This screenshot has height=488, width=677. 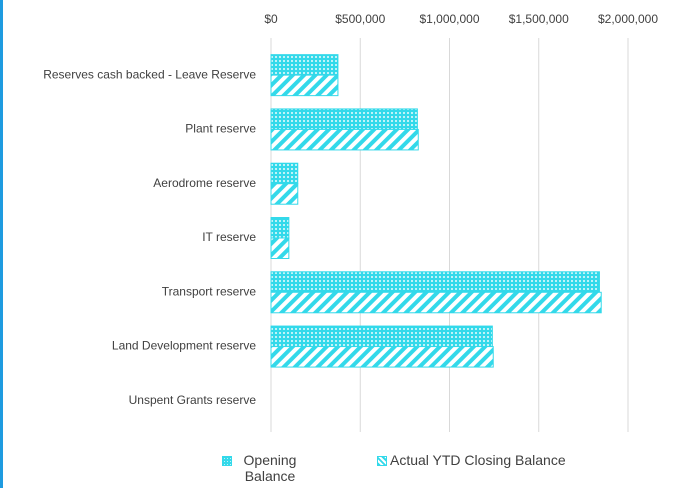 I want to click on legend-label: Opening Balance, so click(x=270, y=468).